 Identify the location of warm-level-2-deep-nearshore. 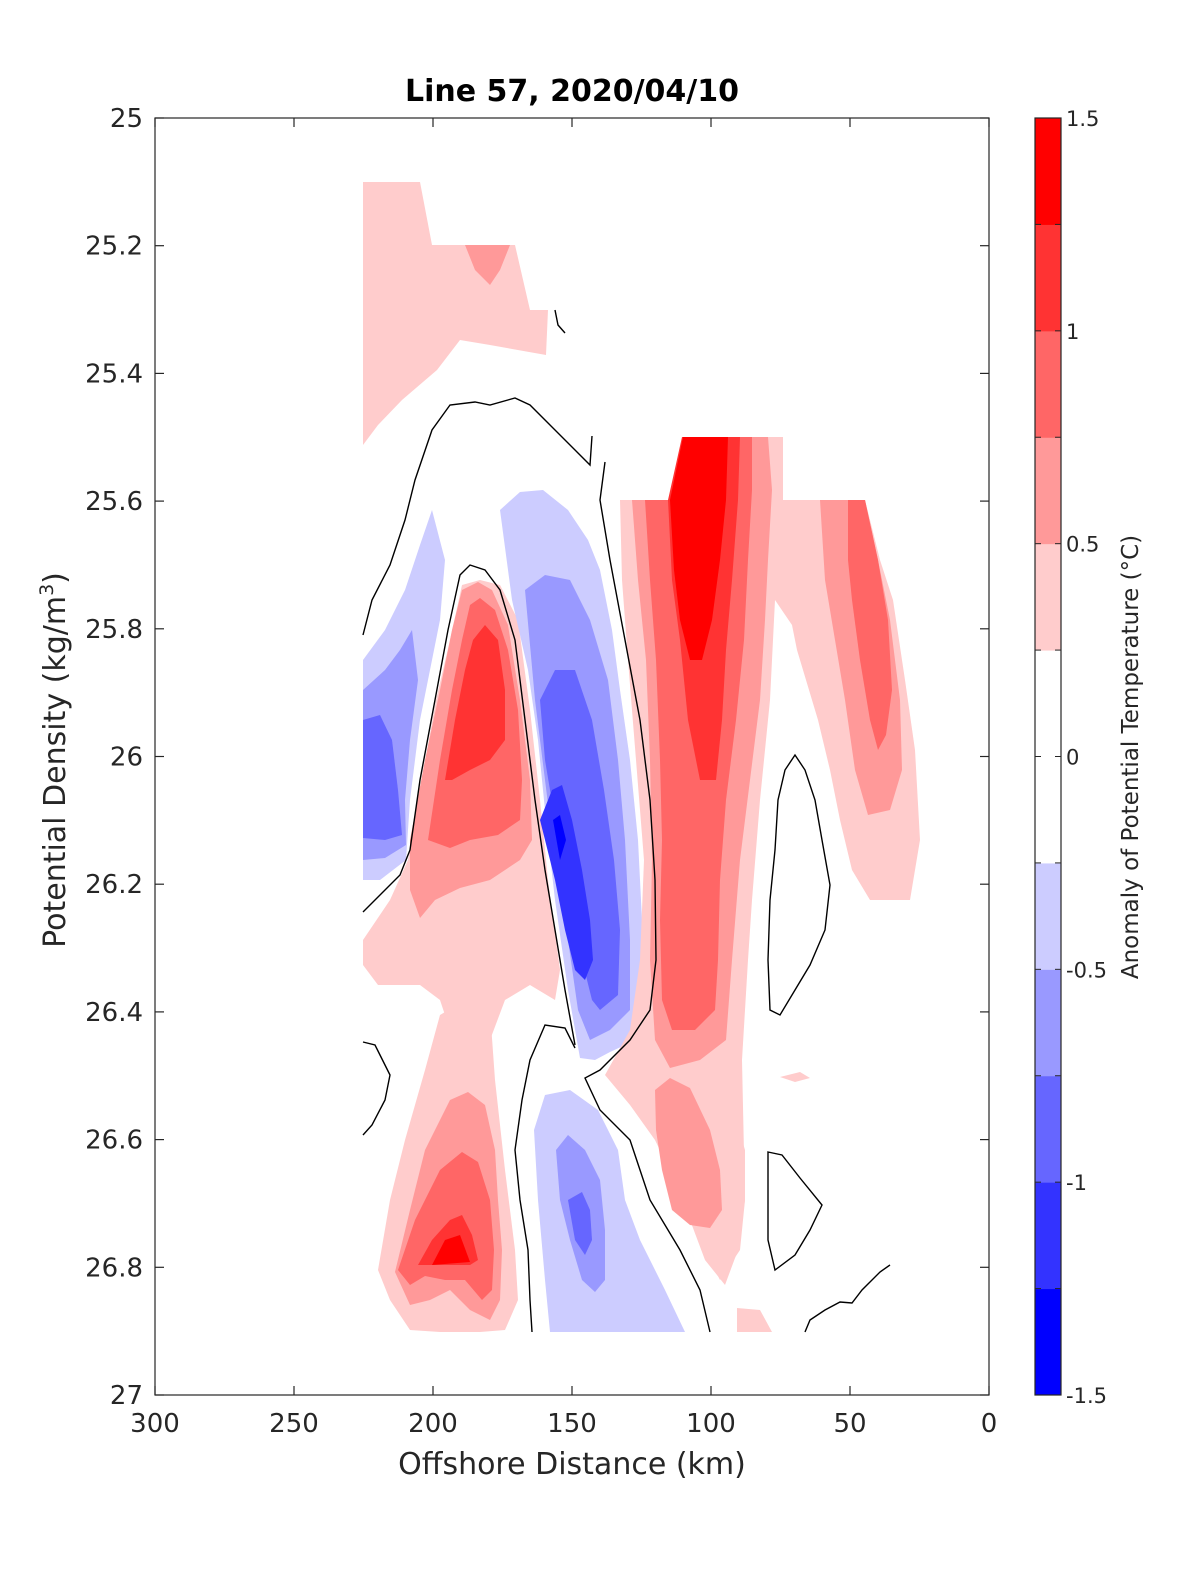
(688, 1153).